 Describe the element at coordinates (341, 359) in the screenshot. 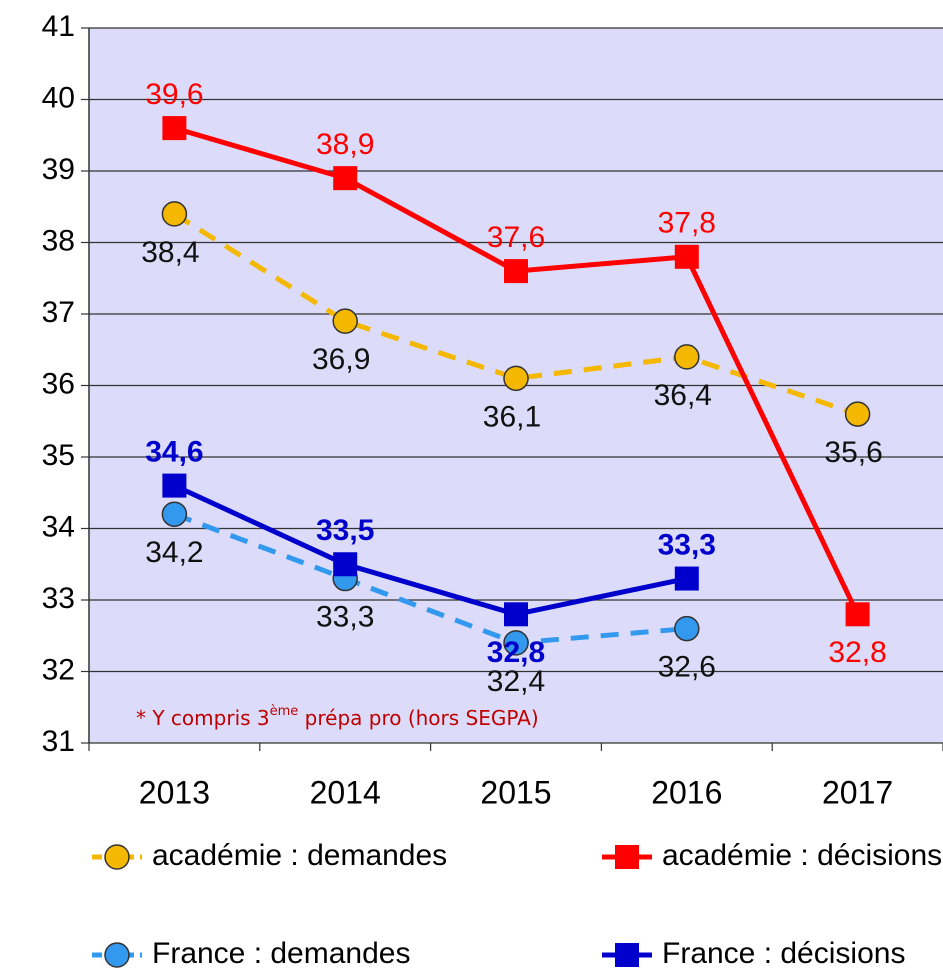

I see `data-label: 36,9` at that location.